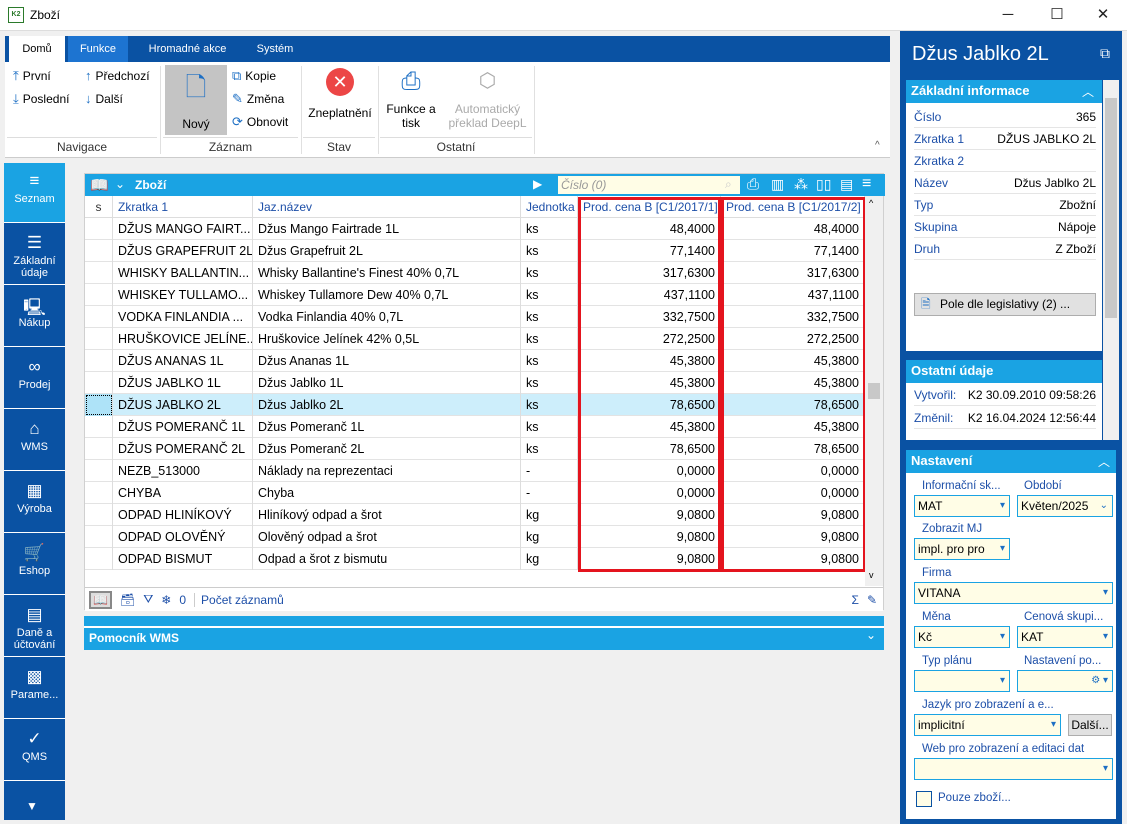 This screenshot has width=1127, height=824. What do you see at coordinates (475, 493) in the screenshot?
I see `table-row: CHYBA Chyba -0,0000 0,0000` at bounding box center [475, 493].